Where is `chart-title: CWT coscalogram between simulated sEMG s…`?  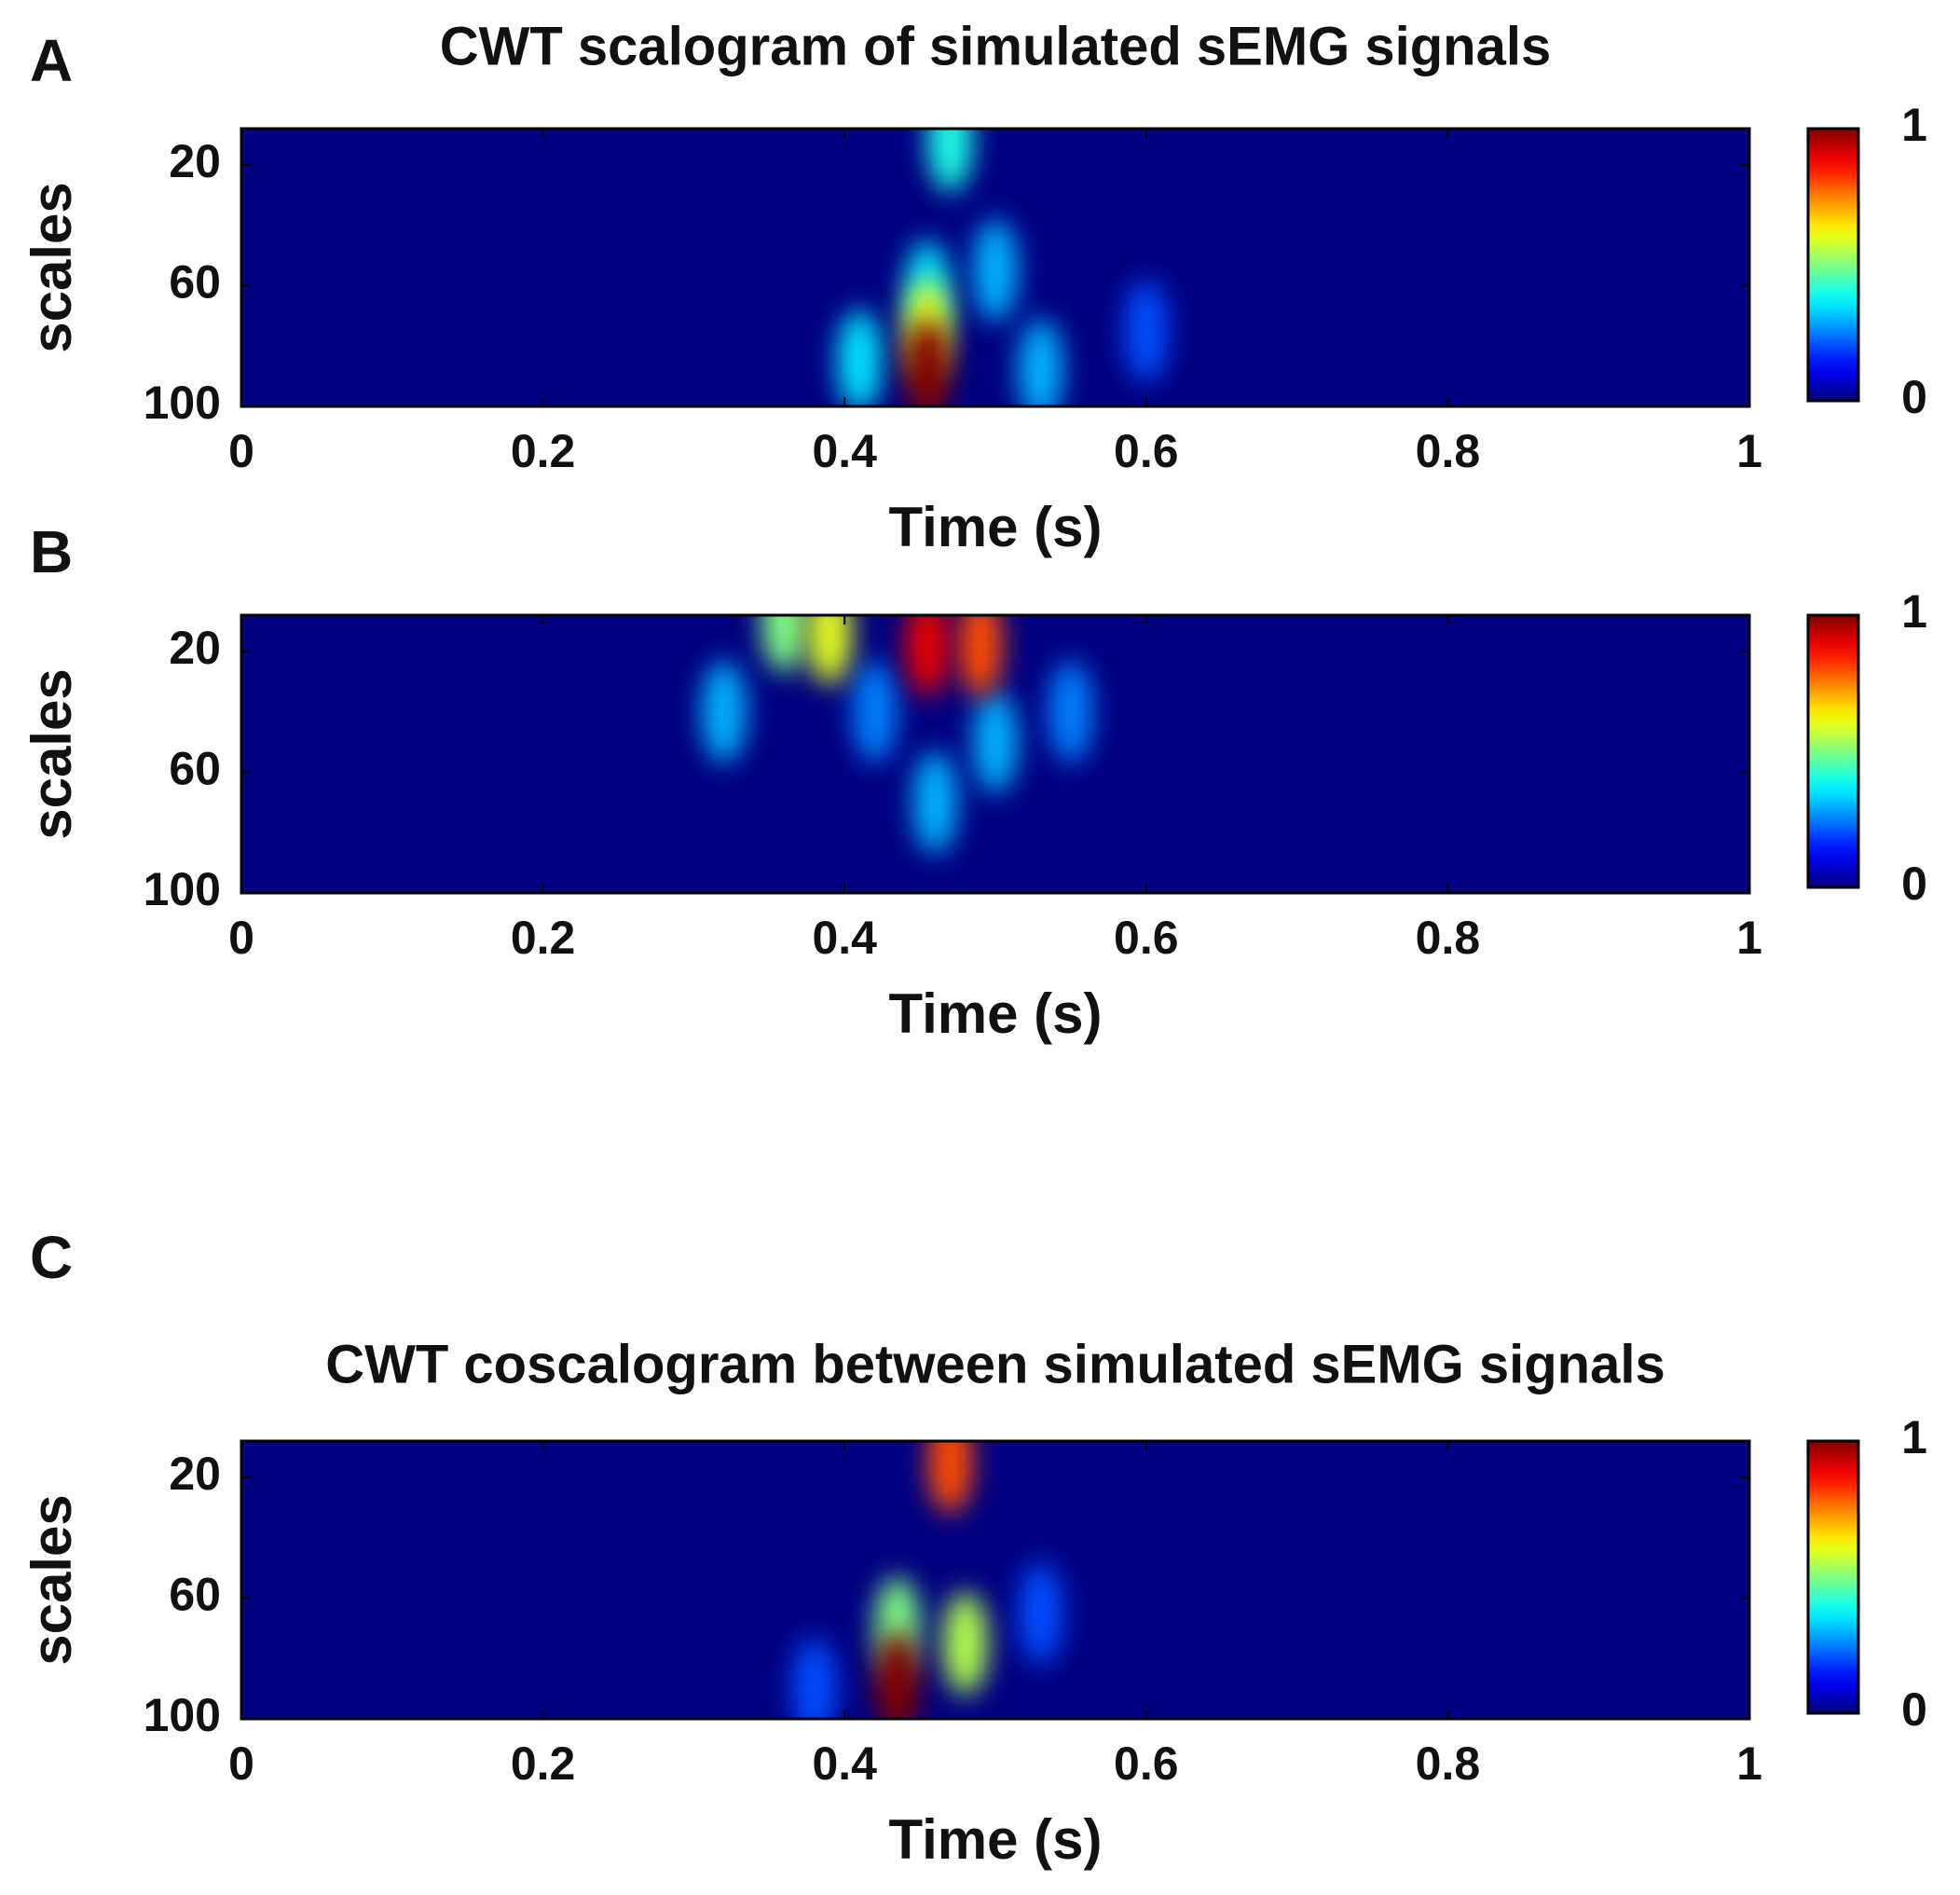
chart-title: CWT coscalogram between simulated sEMG s… is located at coordinates (995, 1364).